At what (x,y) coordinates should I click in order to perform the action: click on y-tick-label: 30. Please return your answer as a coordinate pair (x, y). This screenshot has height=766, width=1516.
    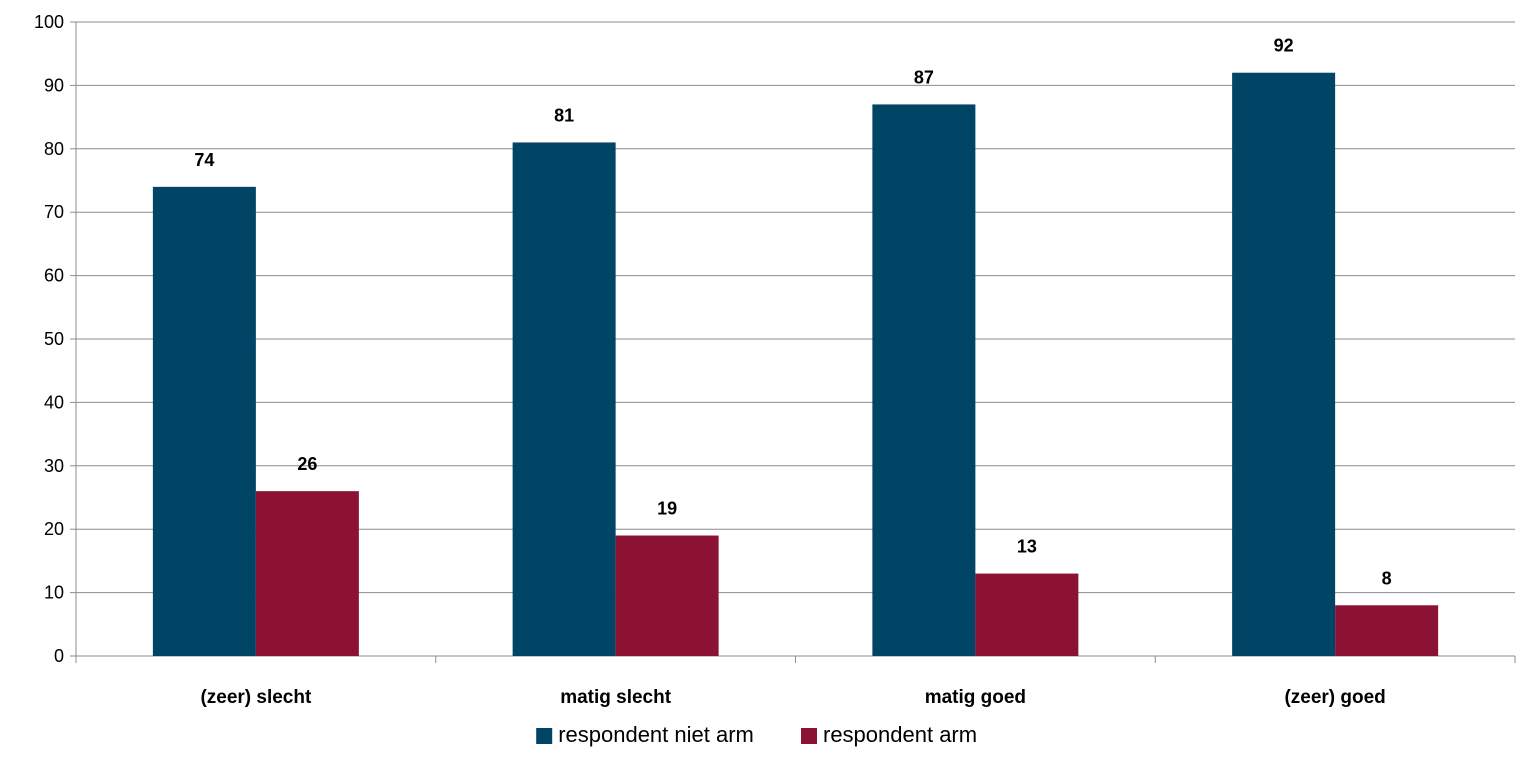
    Looking at the image, I should click on (54, 466).